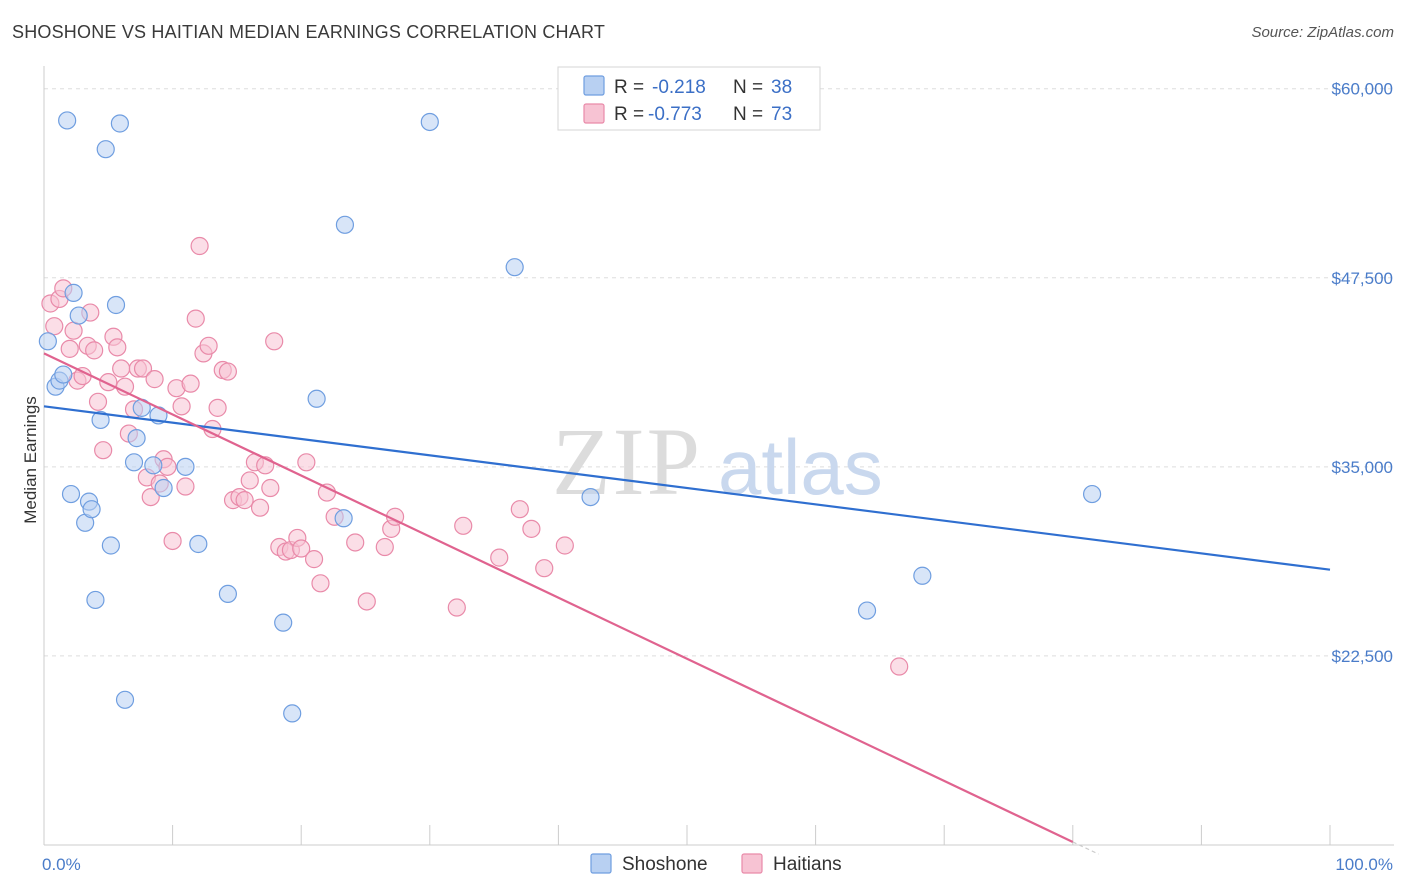 The width and height of the screenshot is (1406, 892). What do you see at coordinates (1362, 89) in the screenshot?
I see `y-tick-label: $60,000` at bounding box center [1362, 89].